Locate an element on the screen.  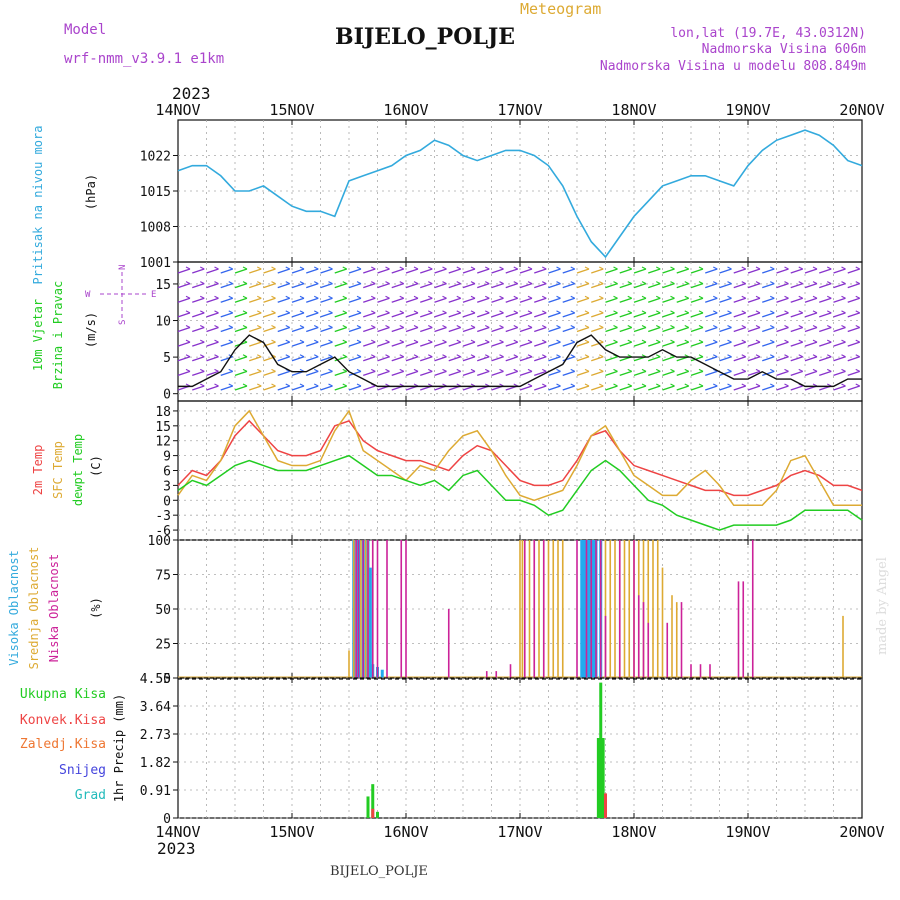
top-day-label: 15NOV is located at coordinates (291, 110).